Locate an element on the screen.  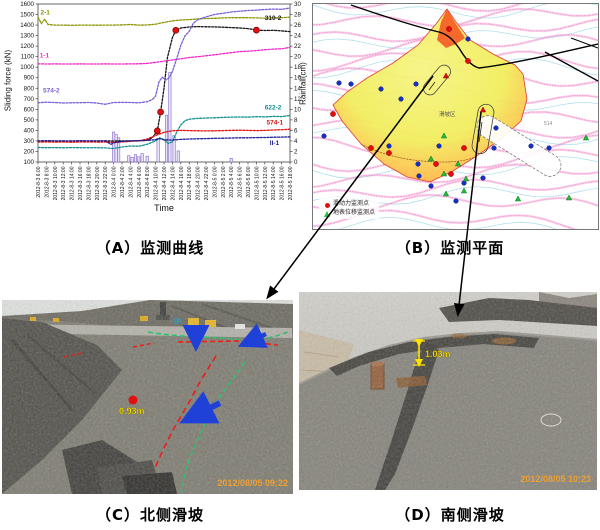
x-tick-label: 2012-8-4 2:00 is located at coordinates (123, 181).